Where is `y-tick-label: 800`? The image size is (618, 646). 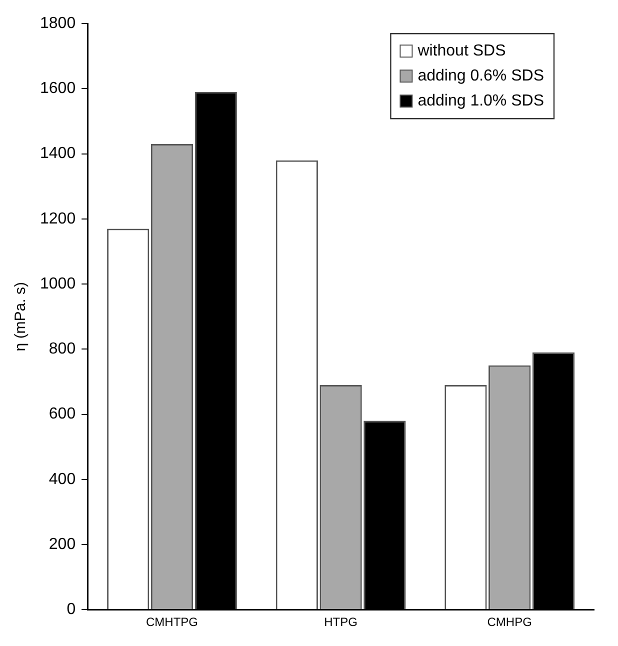 y-tick-label: 800 is located at coordinates (62, 349).